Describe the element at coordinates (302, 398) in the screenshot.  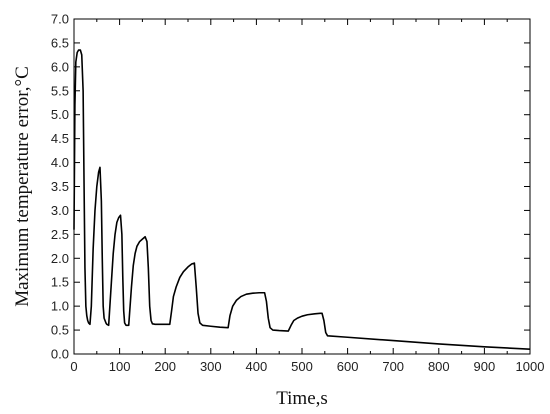
I see `x-axis-title: Time,s` at that location.